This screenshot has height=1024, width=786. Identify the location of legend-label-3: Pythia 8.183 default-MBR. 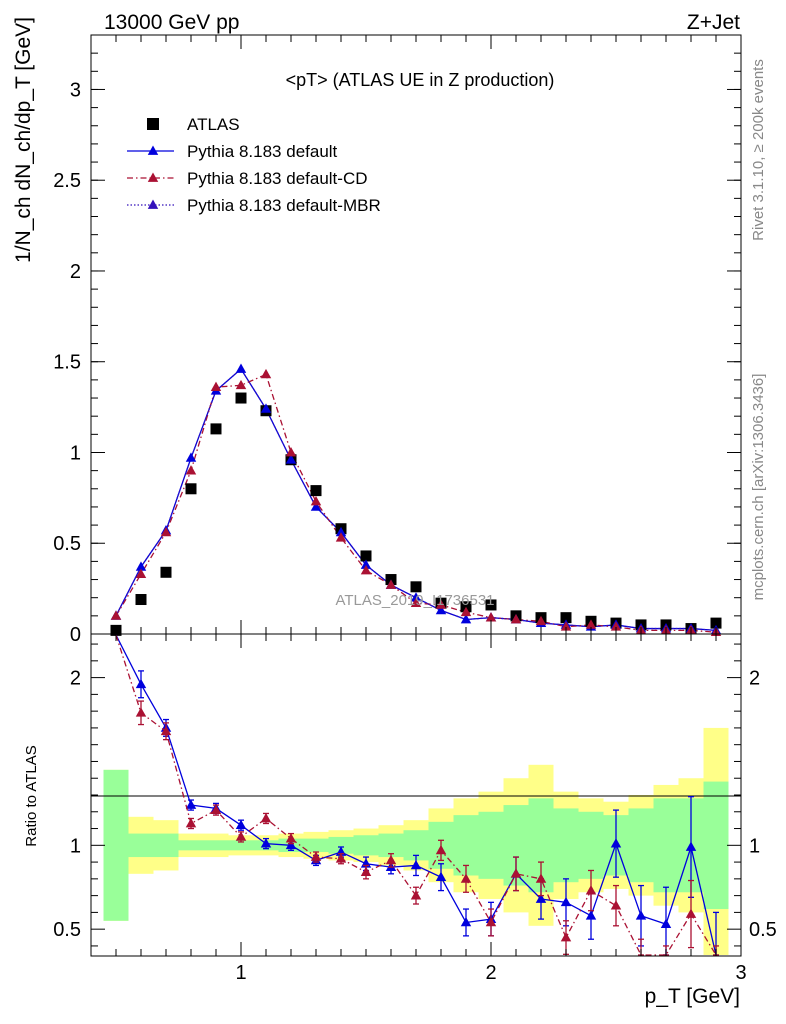
(284, 205).